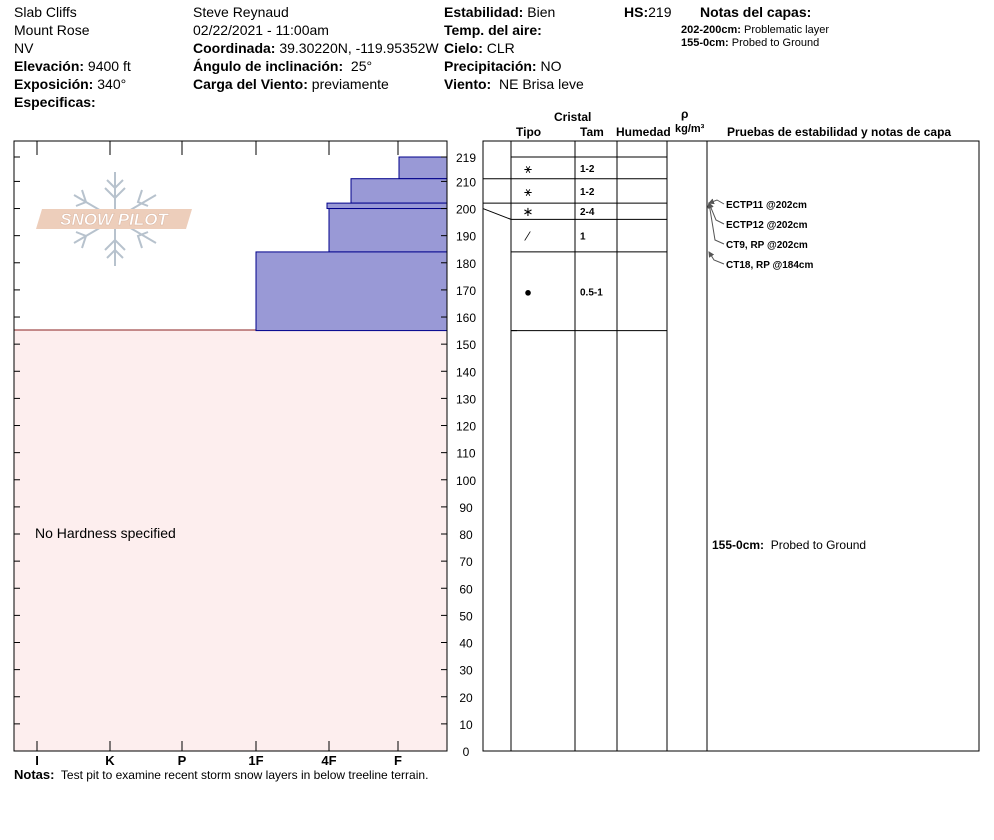  I want to click on logo-banner, so click(114, 219).